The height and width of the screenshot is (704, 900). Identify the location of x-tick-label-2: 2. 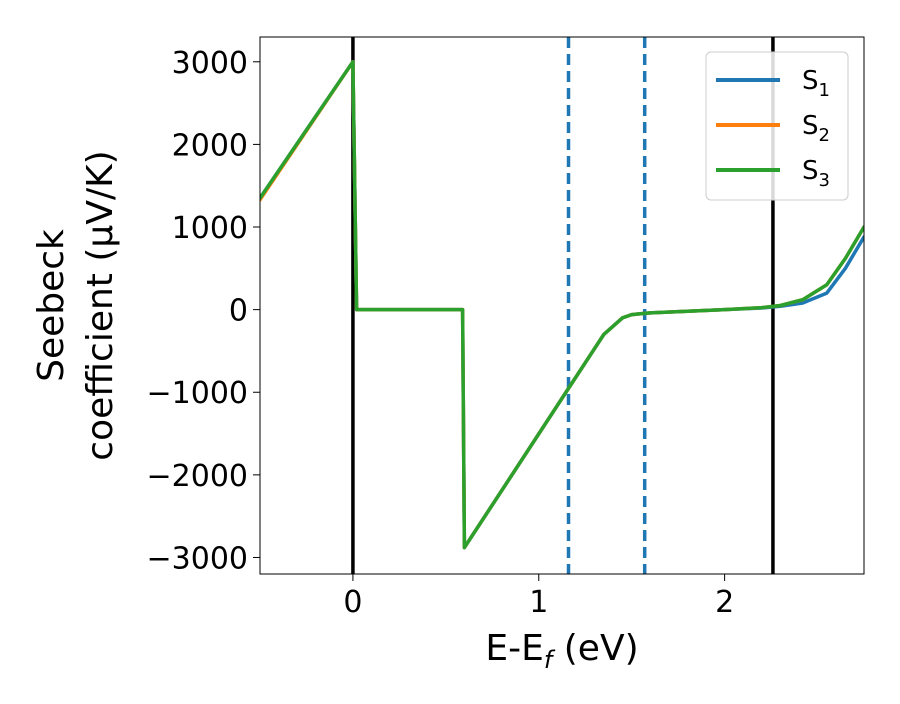
(724, 602).